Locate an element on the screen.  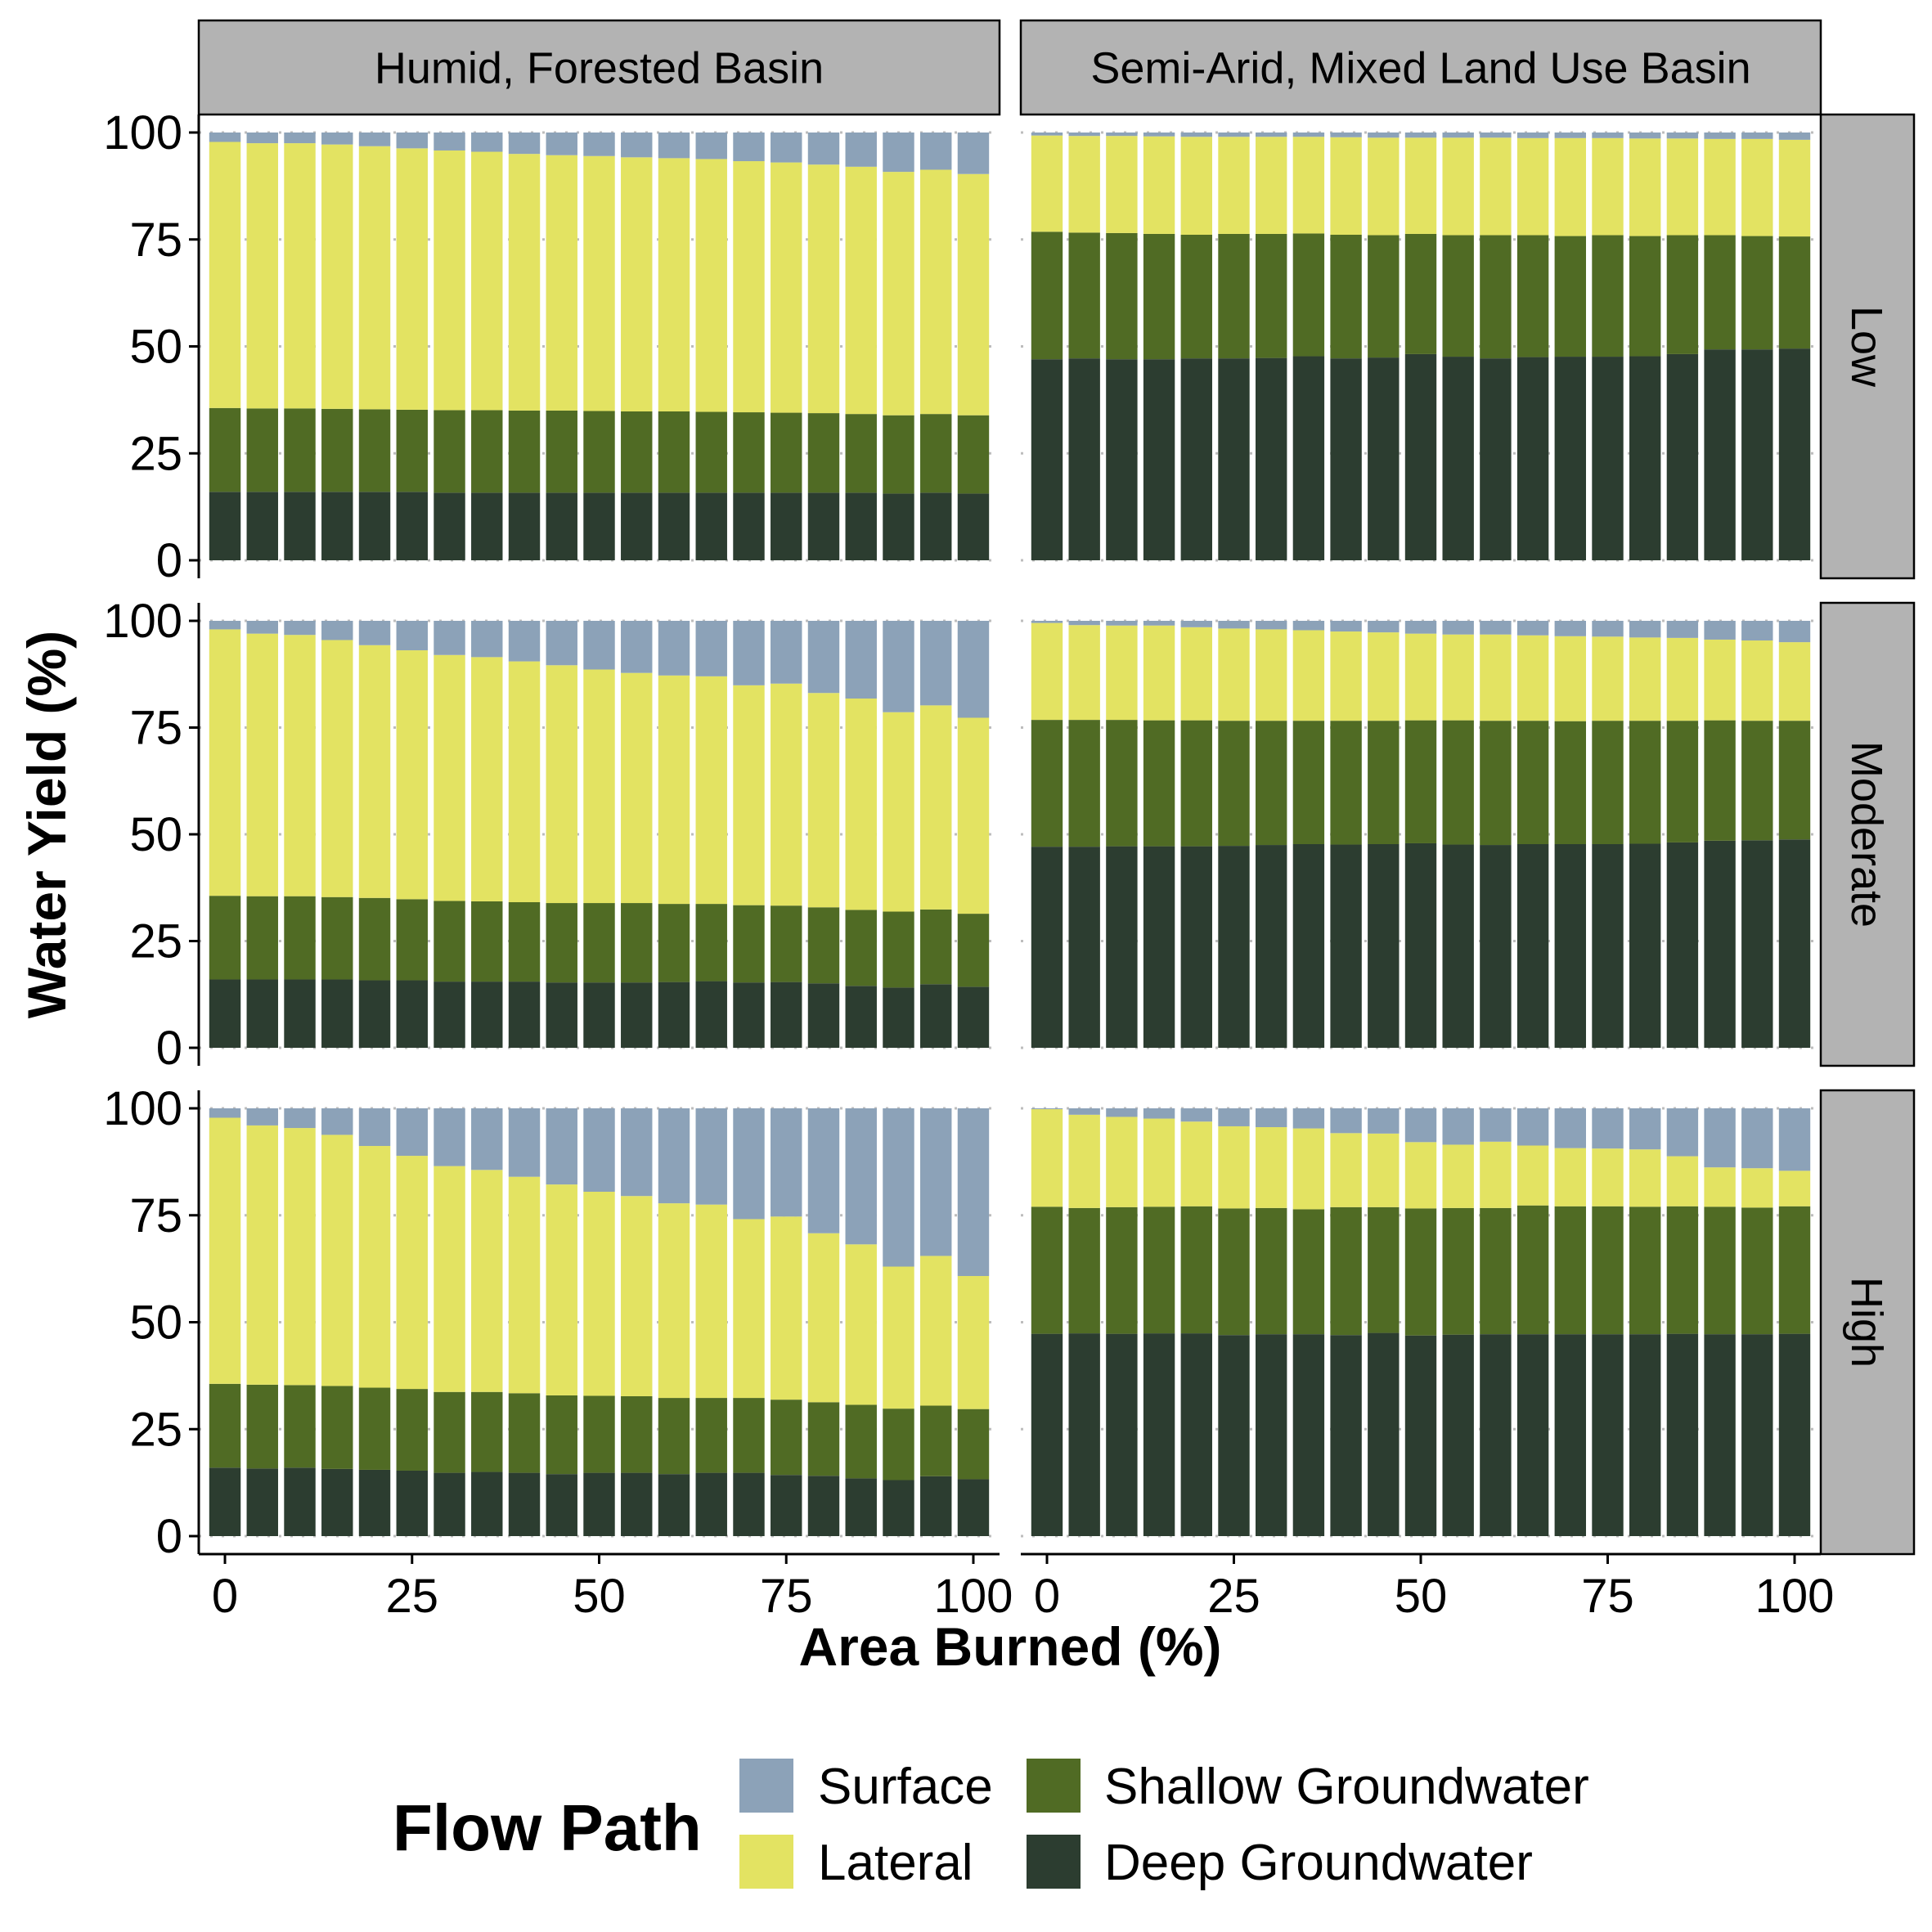
y-axis-high: 0 25 50 75 100 is located at coordinates (151, 1322).